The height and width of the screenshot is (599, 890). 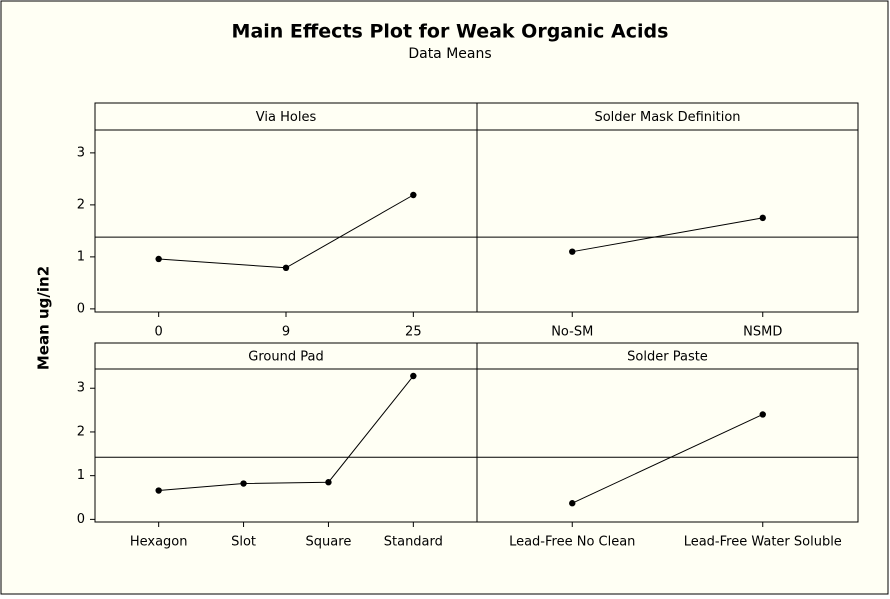 What do you see at coordinates (286, 332) in the screenshot?
I see `x-tick-label: 9` at bounding box center [286, 332].